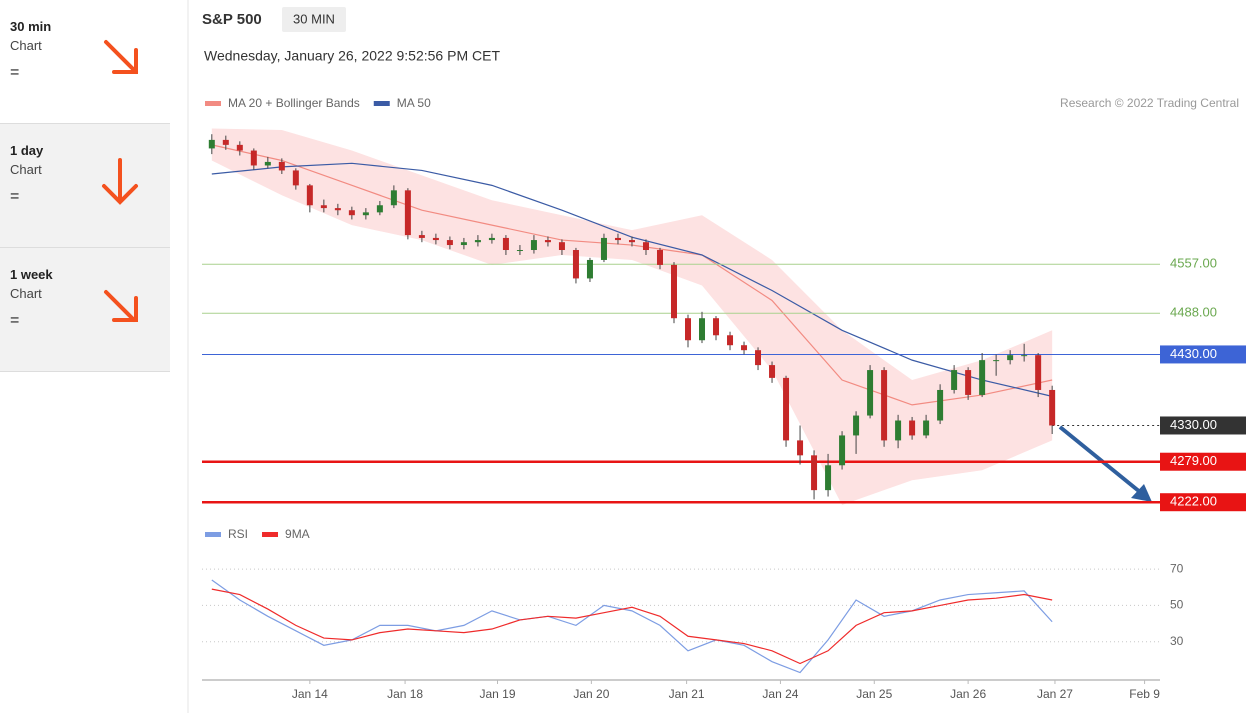  Describe the element at coordinates (1177, 641) in the screenshot. I see `y-tick-label: 30` at that location.